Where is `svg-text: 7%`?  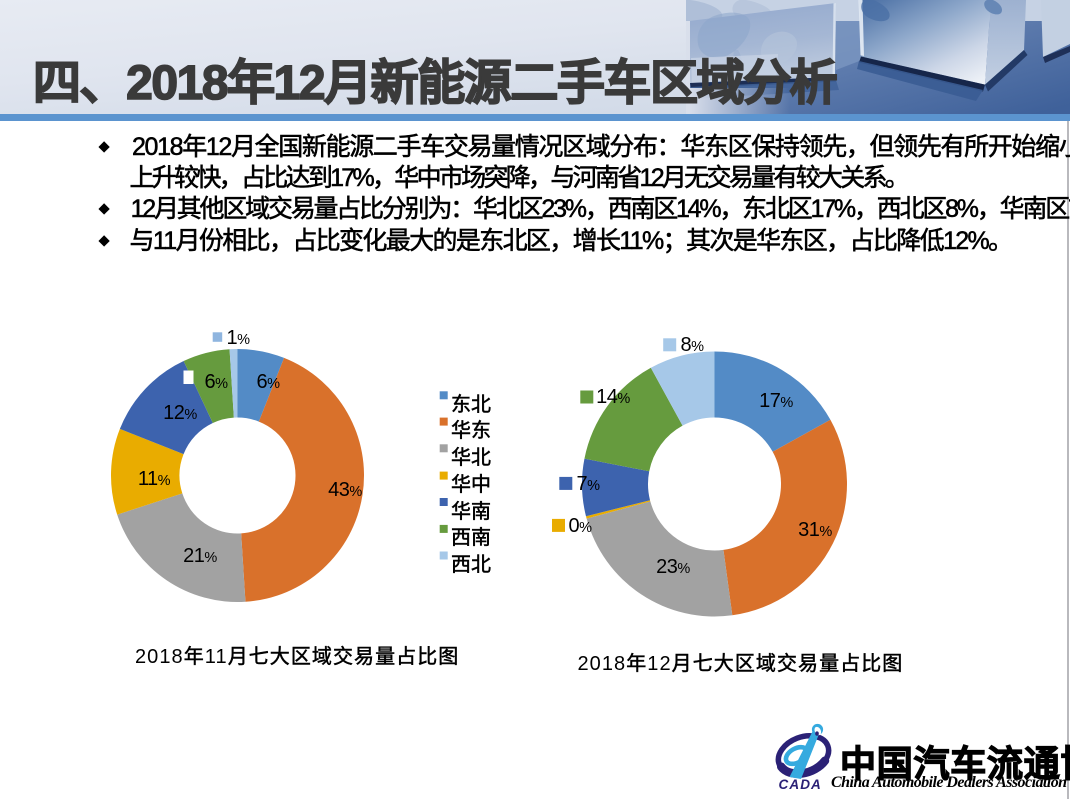 svg-text: 7% is located at coordinates (588, 484).